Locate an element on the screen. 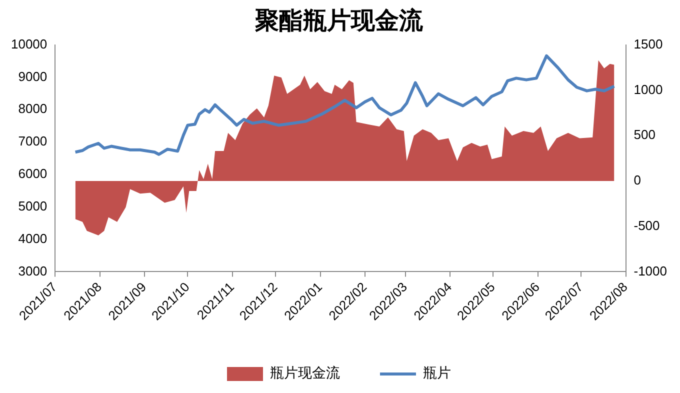 Image resolution: width=680 pixels, height=393 pixels. y2-tick-label: 0 is located at coordinates (637, 180).